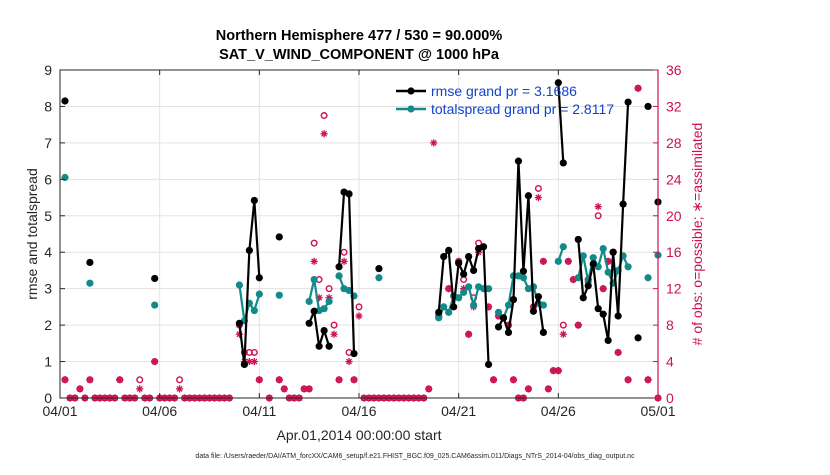  I want to click on y-left-tick-label: 7, so click(48, 143).